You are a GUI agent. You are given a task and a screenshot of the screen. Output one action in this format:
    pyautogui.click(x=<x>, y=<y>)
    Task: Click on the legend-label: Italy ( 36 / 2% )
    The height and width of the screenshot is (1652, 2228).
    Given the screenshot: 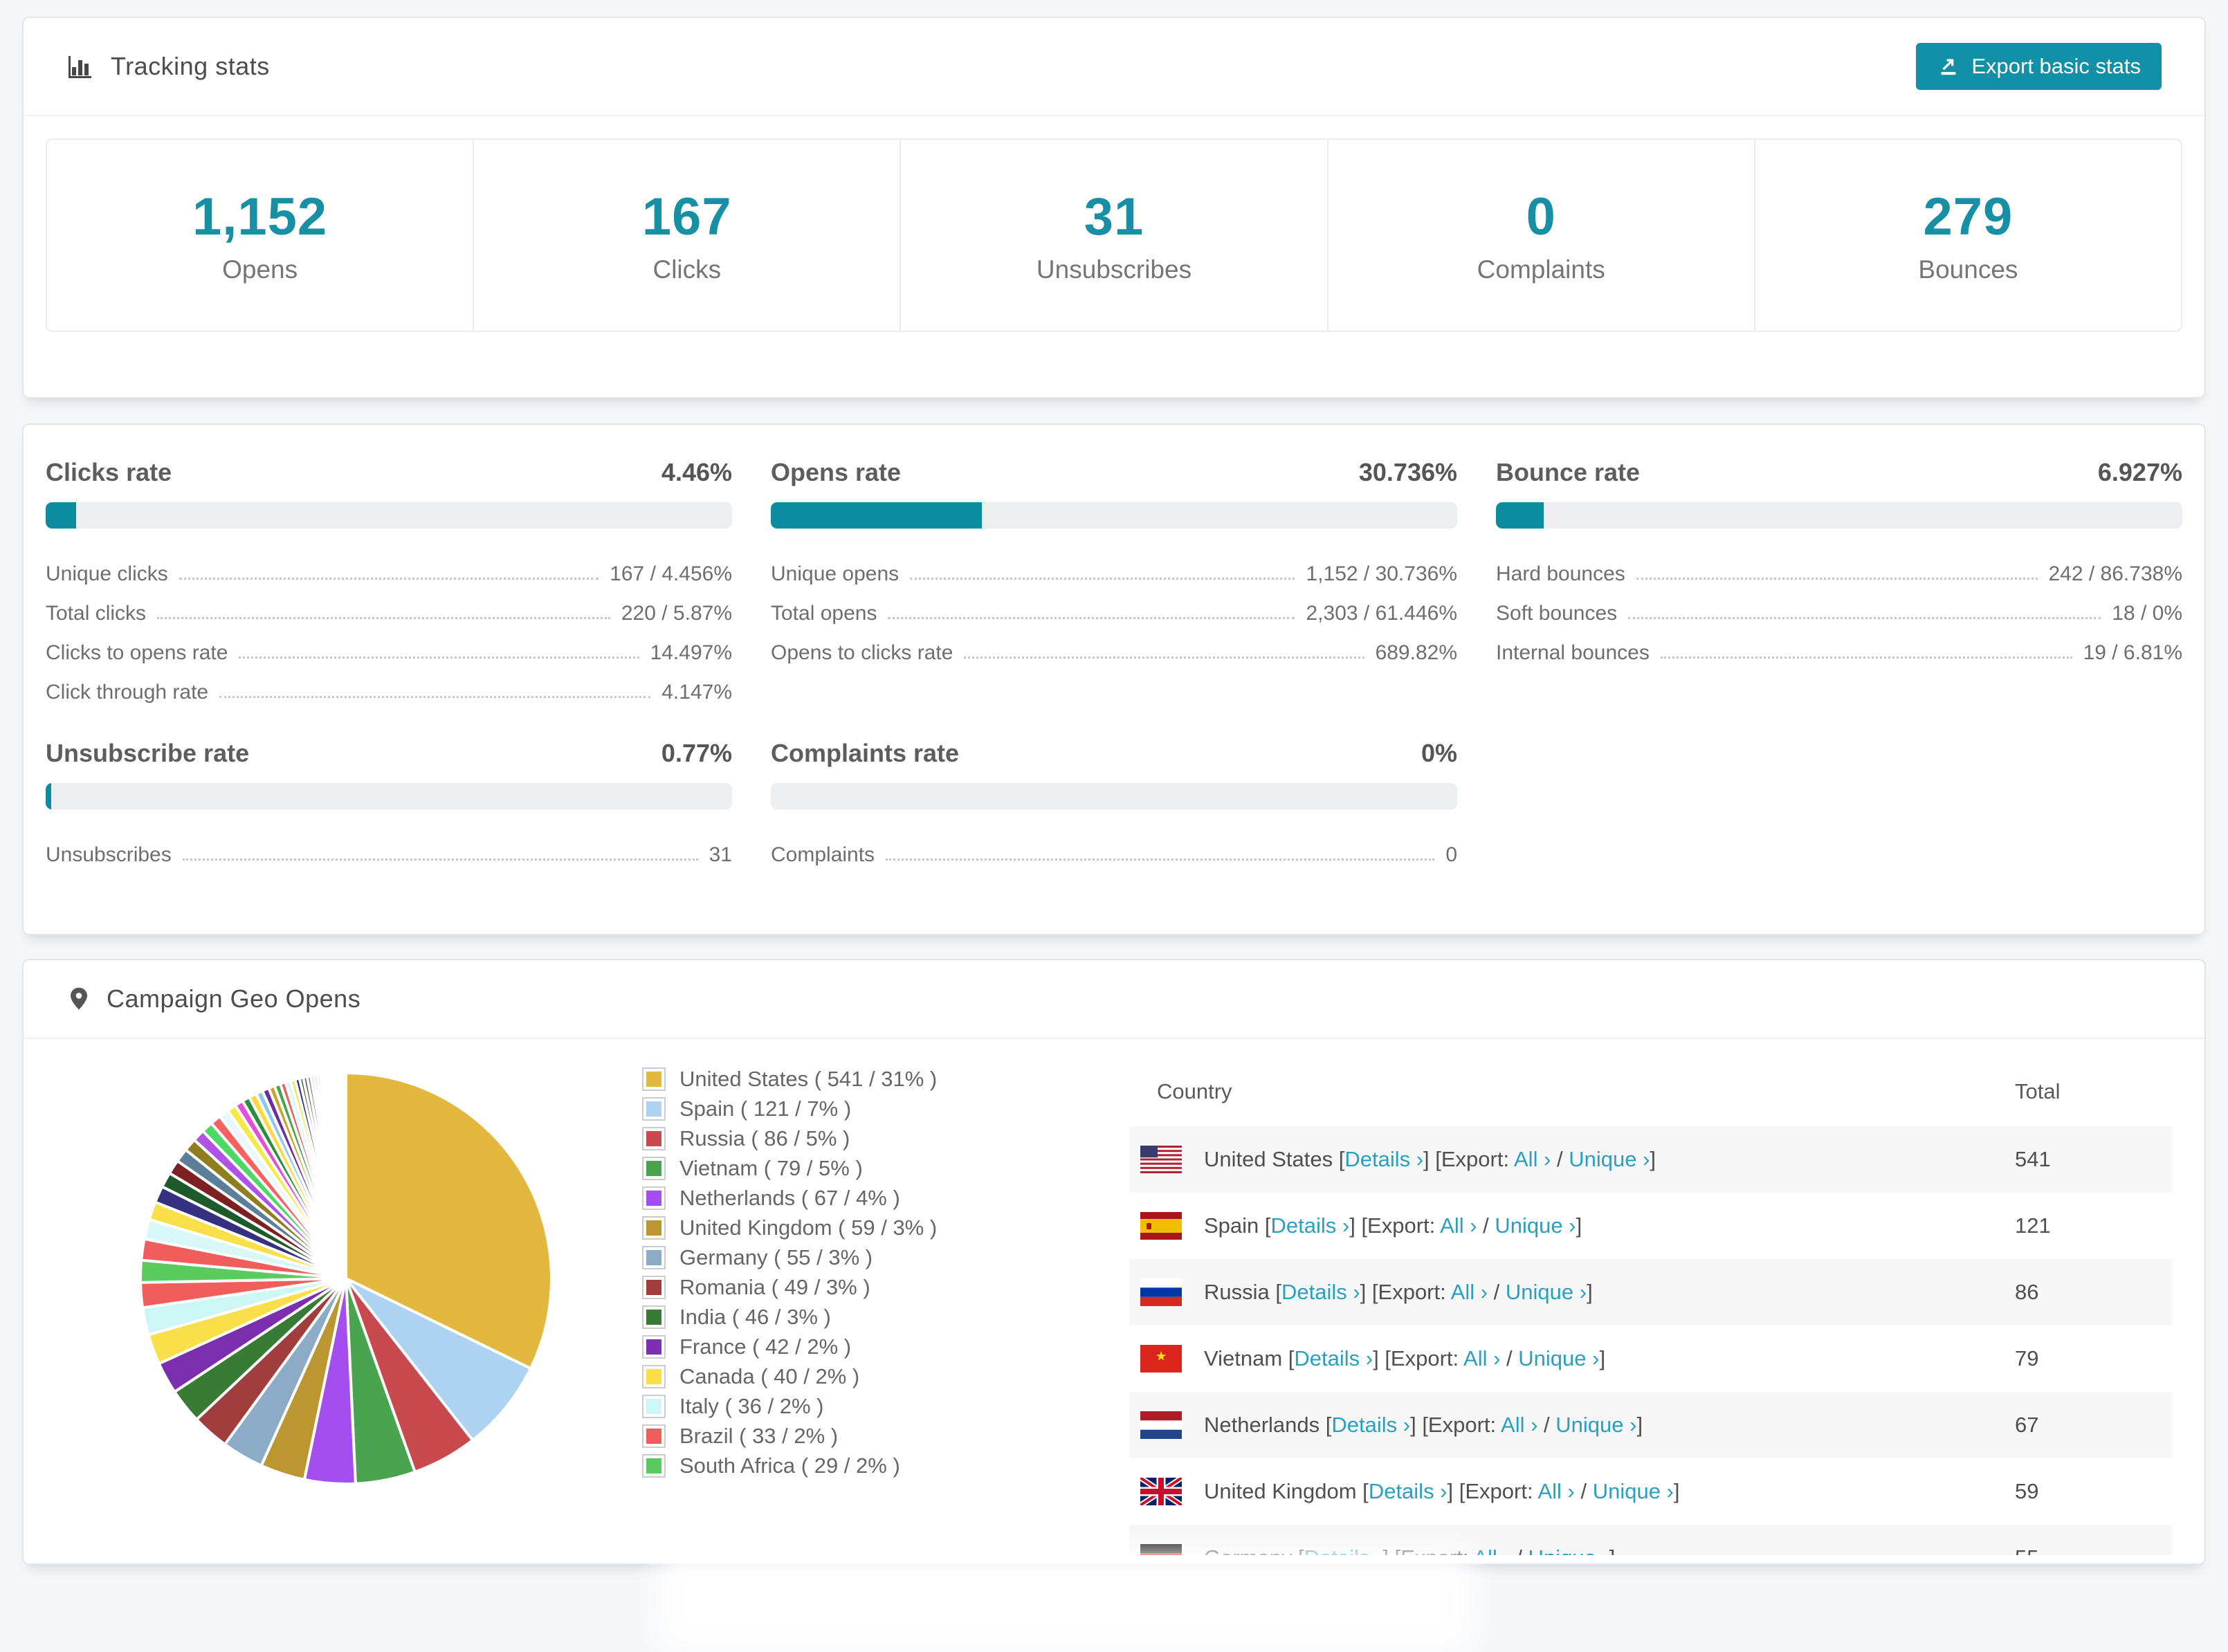 What is the action you would take?
    pyautogui.click(x=751, y=1405)
    